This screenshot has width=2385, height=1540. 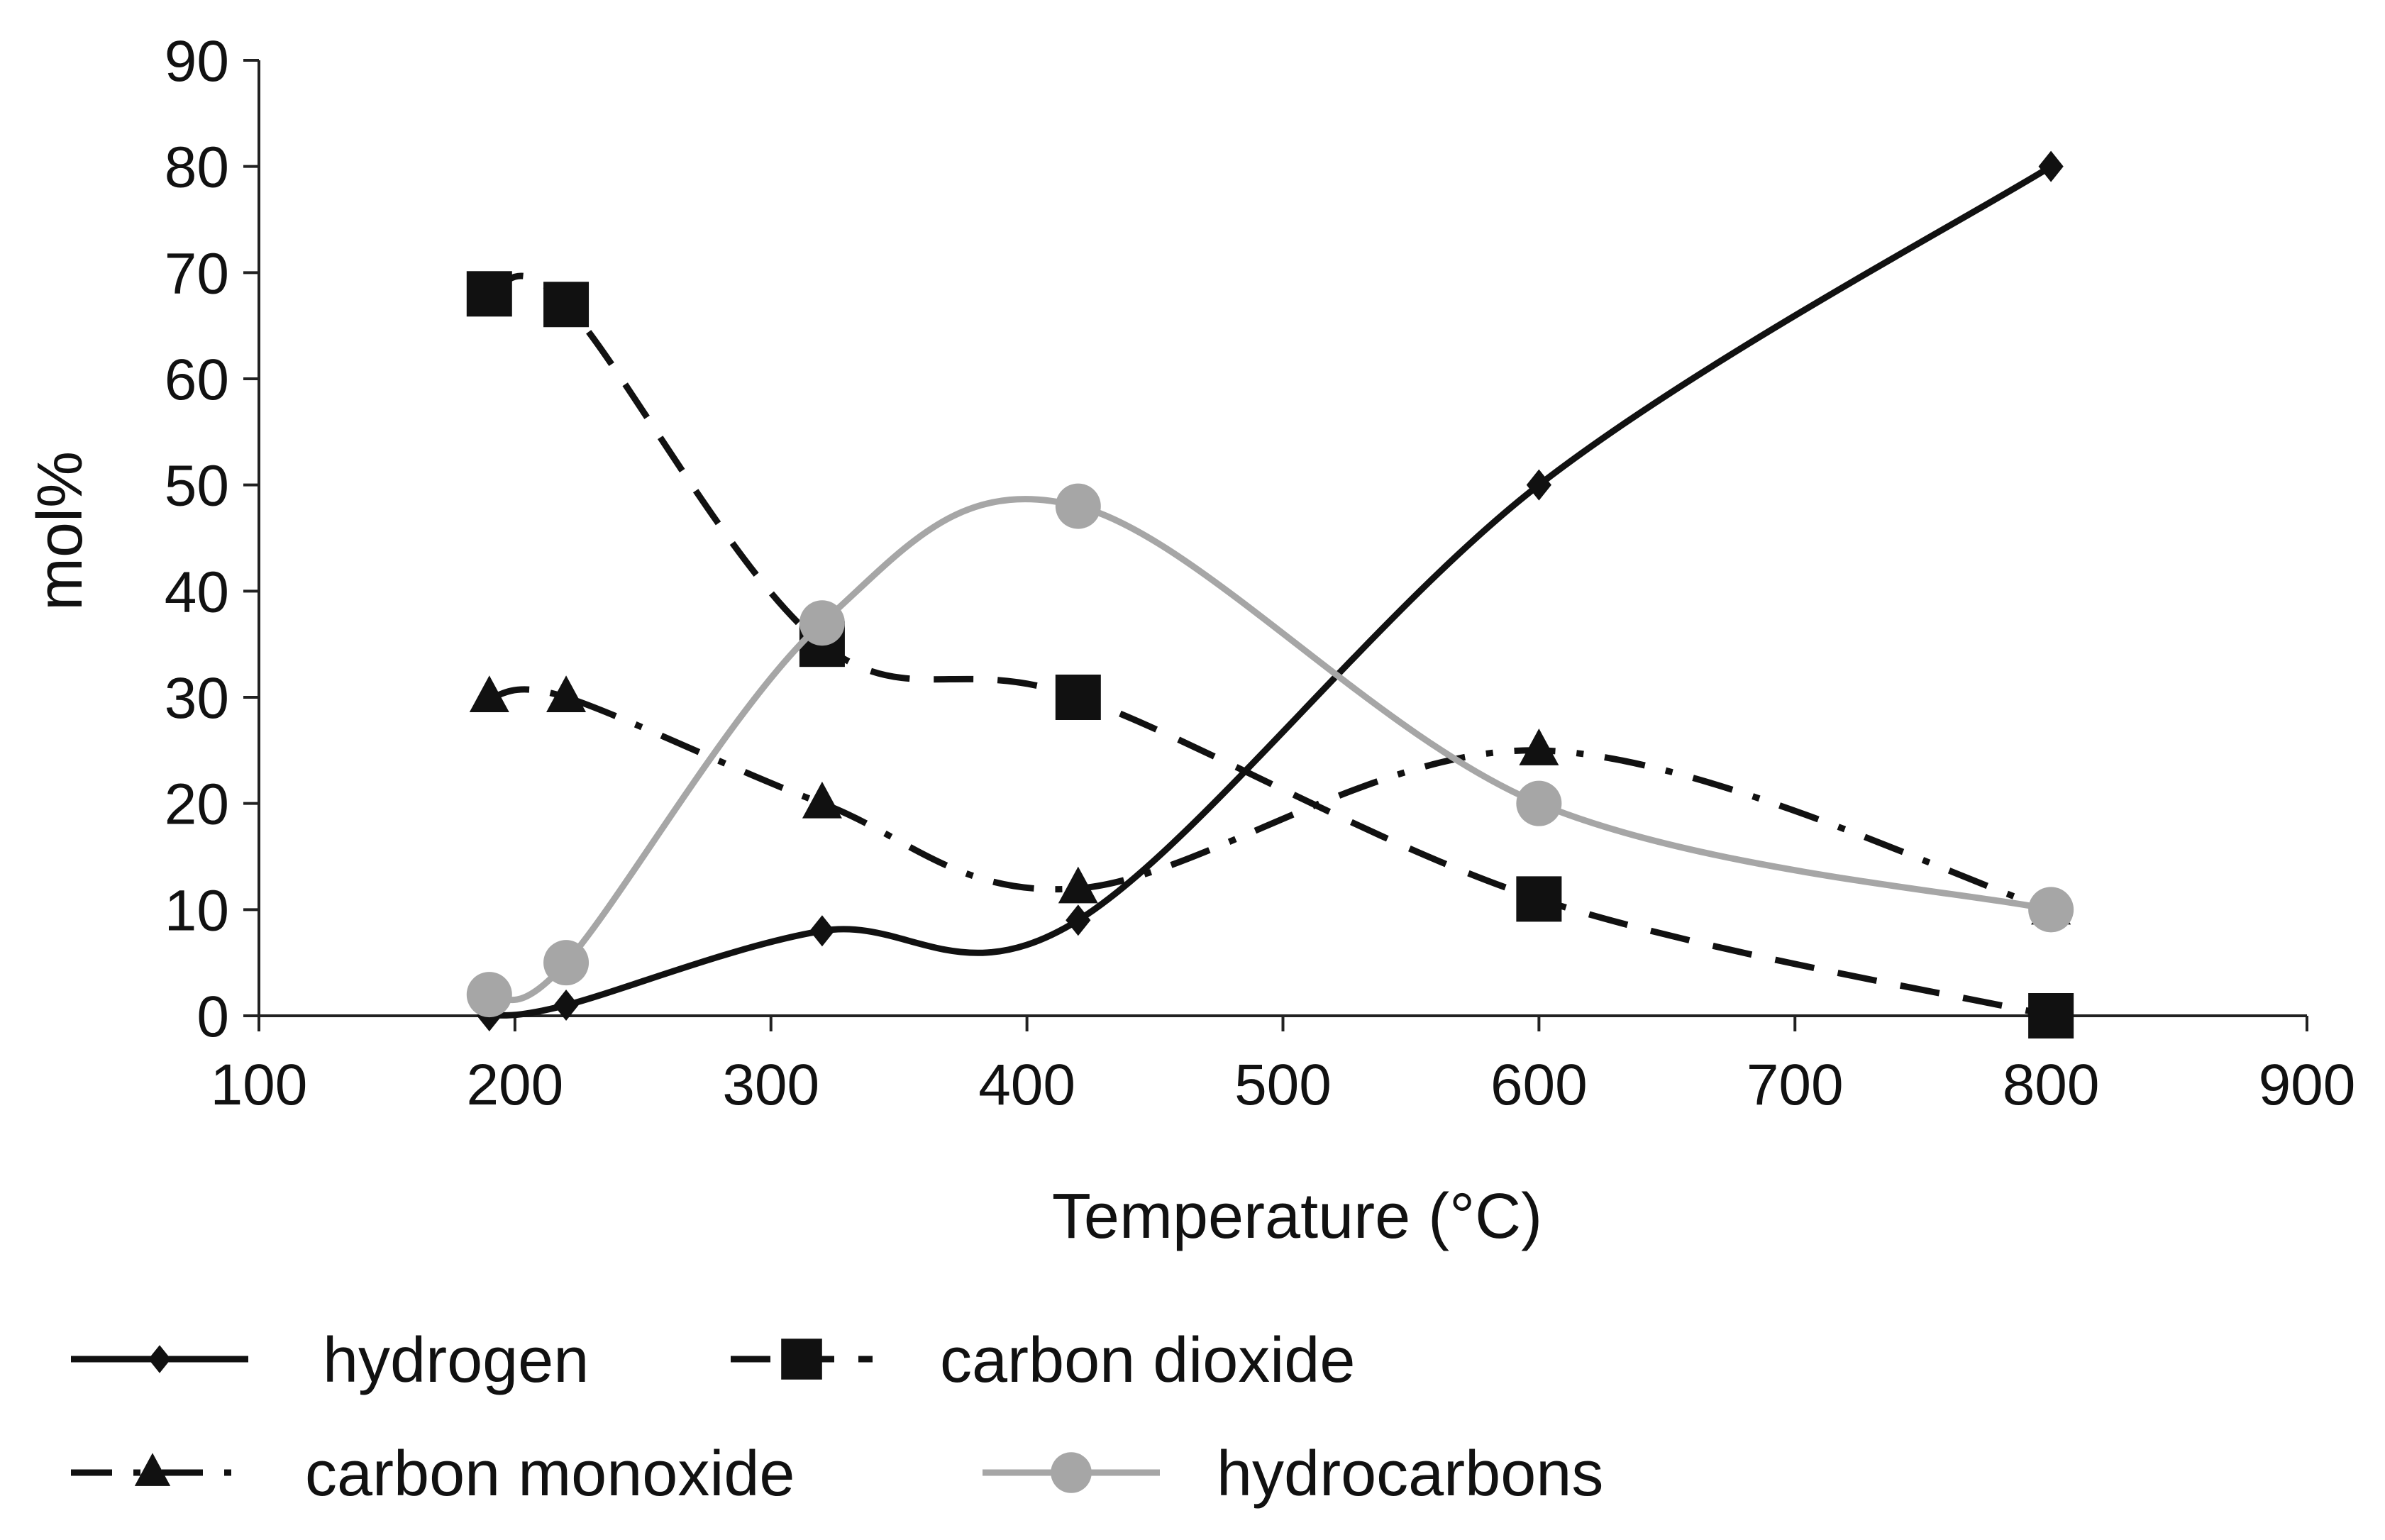 What do you see at coordinates (197, 592) in the screenshot?
I see `y-tick-label: 40` at bounding box center [197, 592].